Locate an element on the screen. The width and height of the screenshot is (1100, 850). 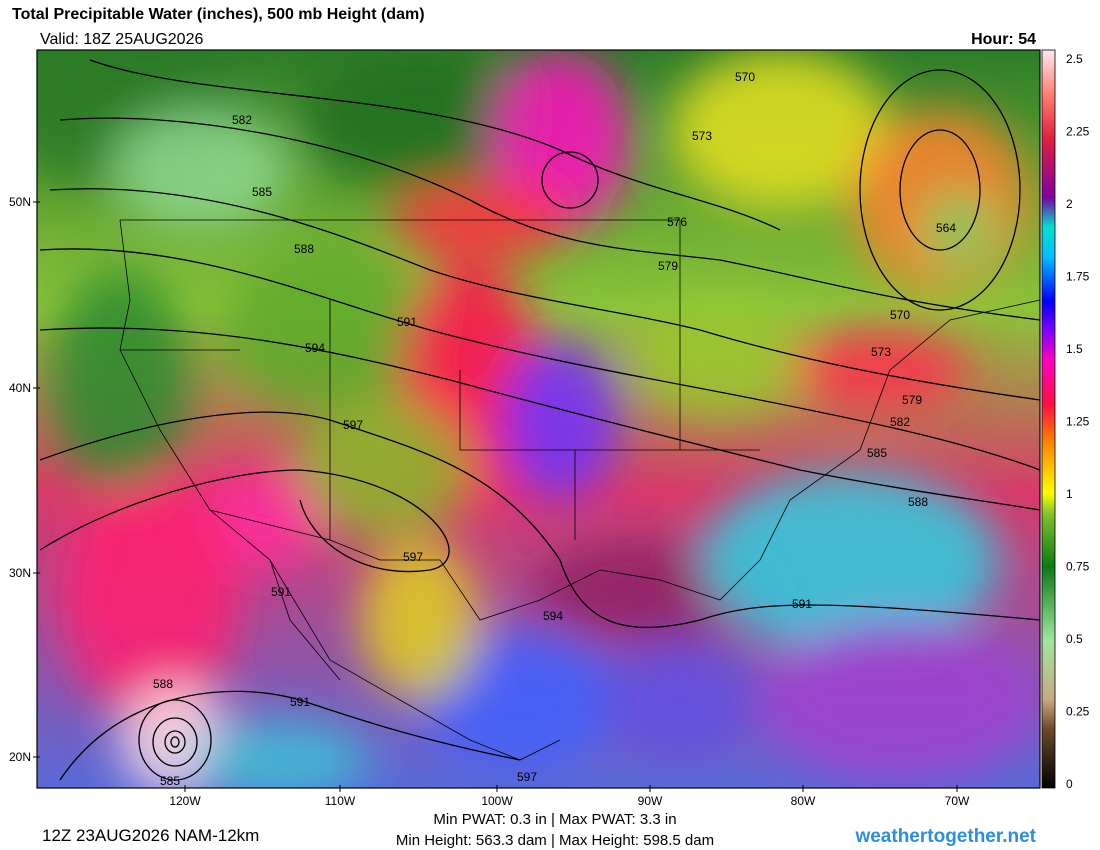
colorbar-tick-label: 0 is located at coordinates (1069, 784).